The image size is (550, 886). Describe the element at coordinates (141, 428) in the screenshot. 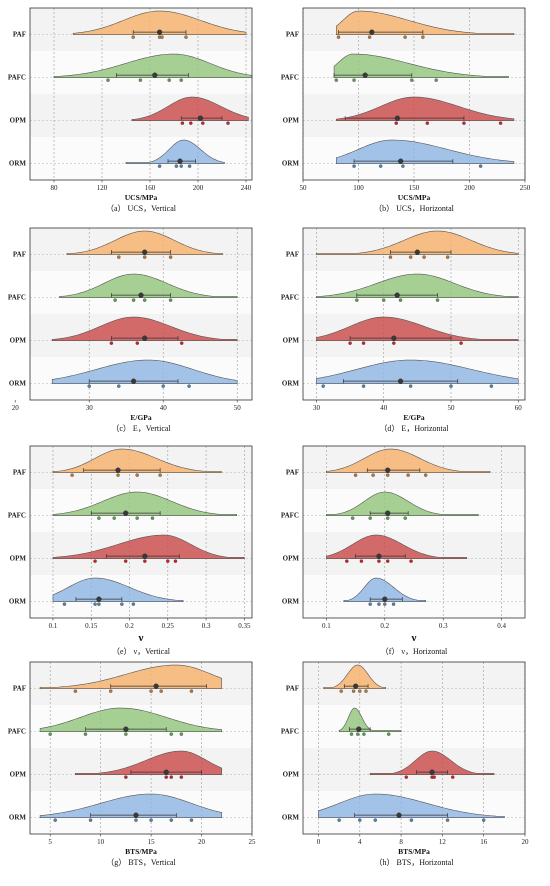

I see `panel-caption: （c） E，Vertical` at that location.